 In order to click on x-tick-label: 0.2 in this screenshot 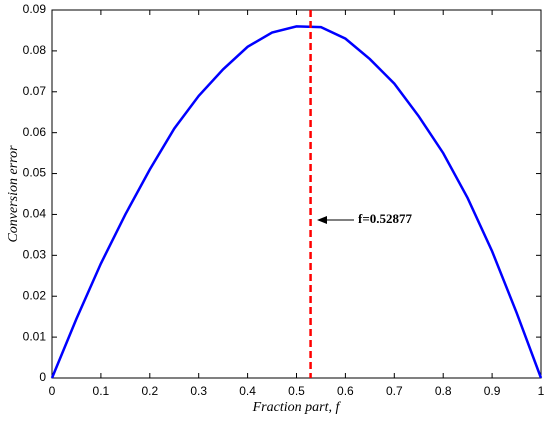, I will do `click(149, 391)`.